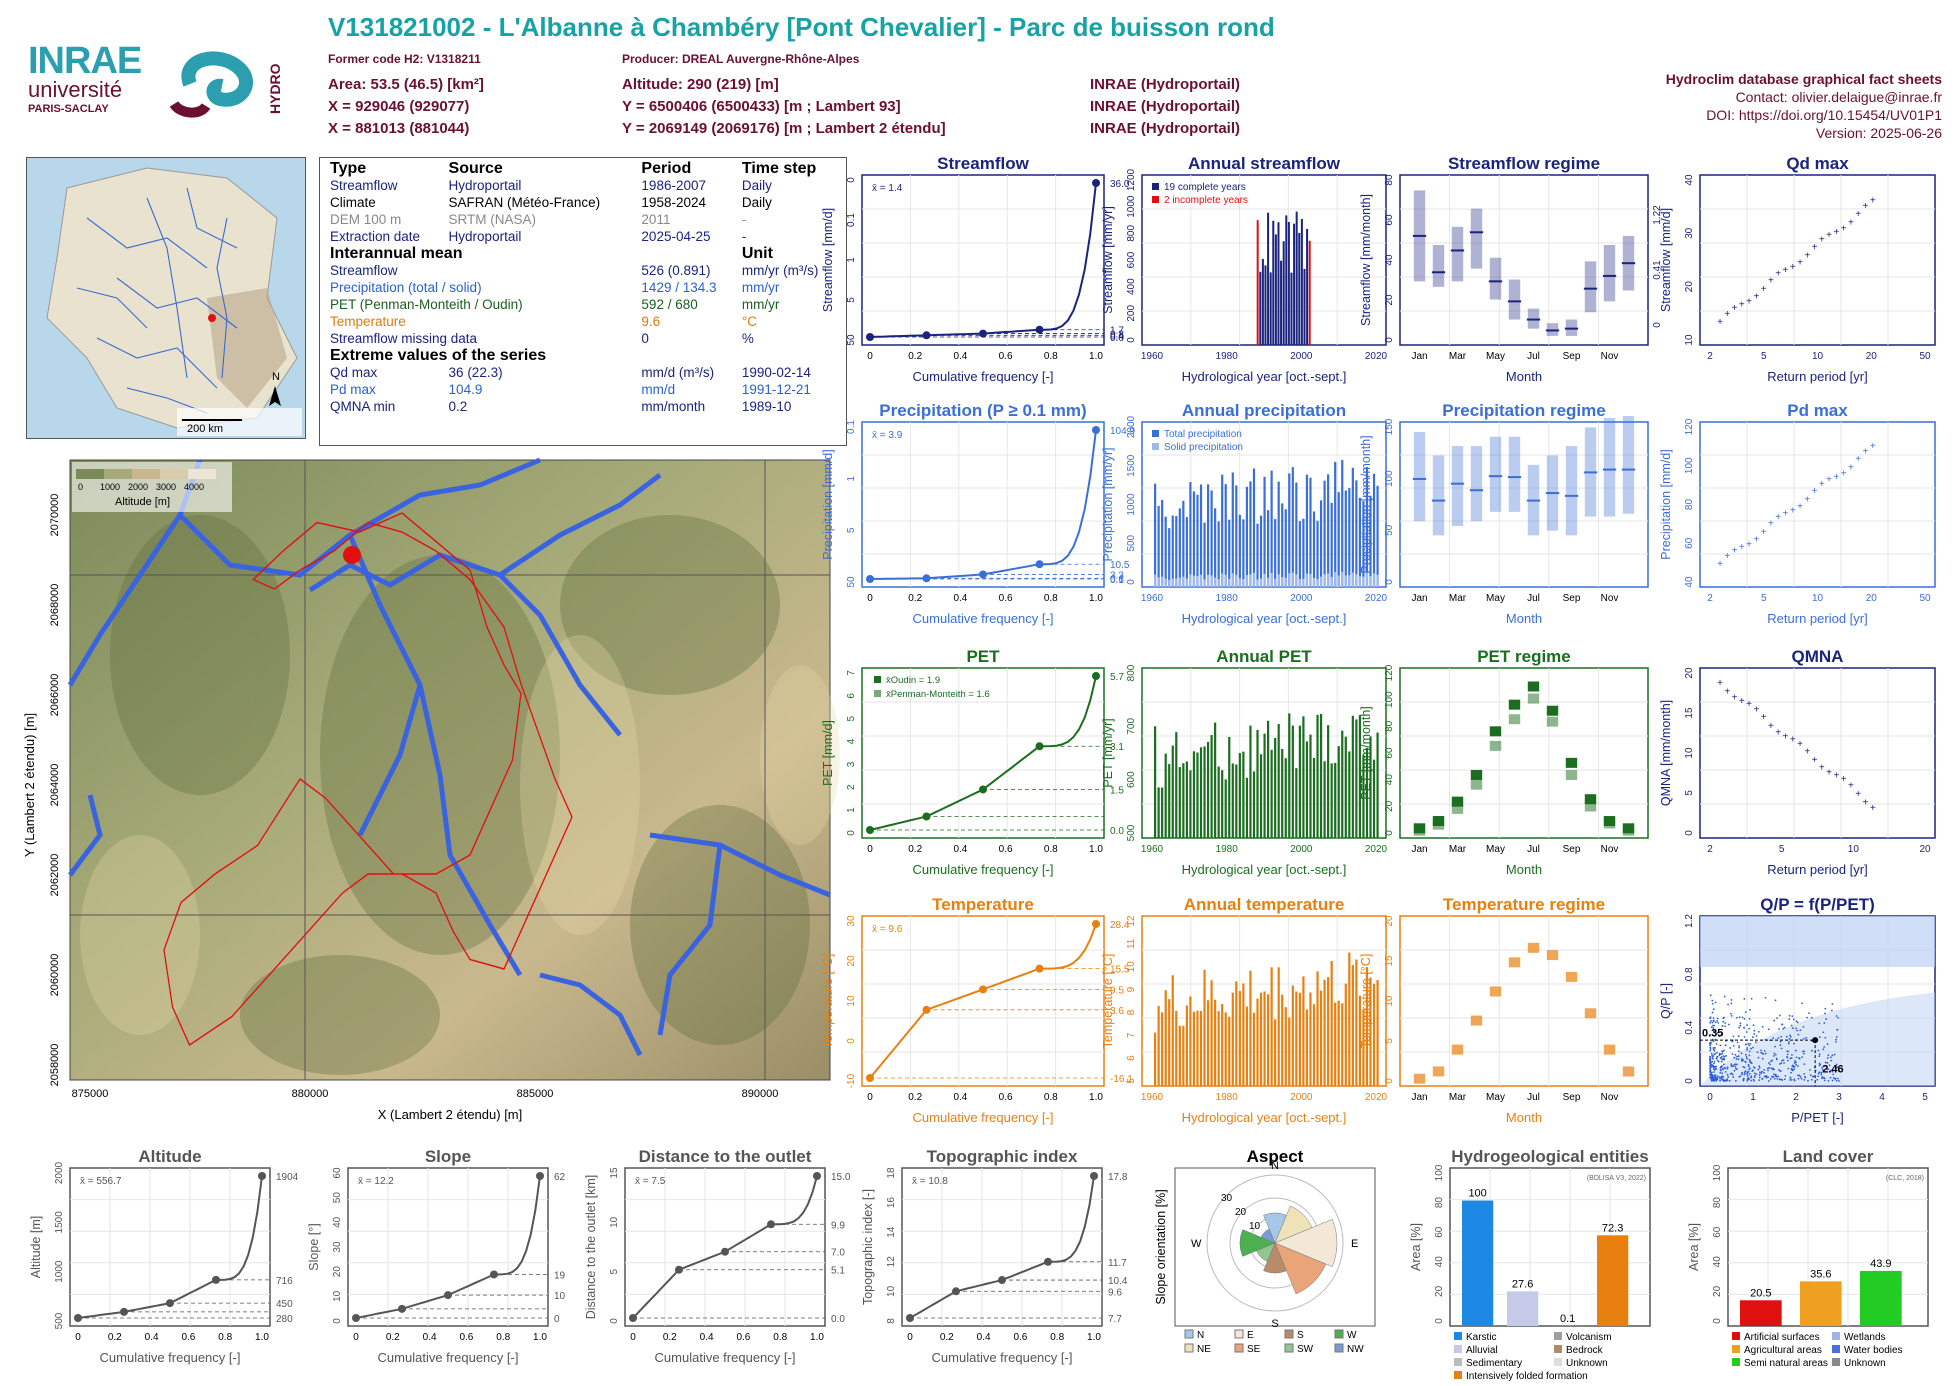  What do you see at coordinates (450, 1114) in the screenshot?
I see `map-xlabel: X (Lambert 2 étendu) [m]` at bounding box center [450, 1114].